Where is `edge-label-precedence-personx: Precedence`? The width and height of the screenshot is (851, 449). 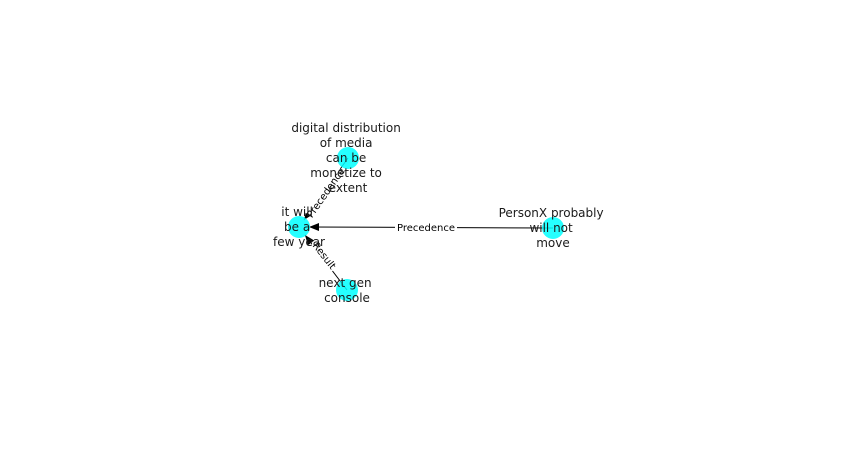
edge-label-precedence-personx: Precedence is located at coordinates (426, 227).